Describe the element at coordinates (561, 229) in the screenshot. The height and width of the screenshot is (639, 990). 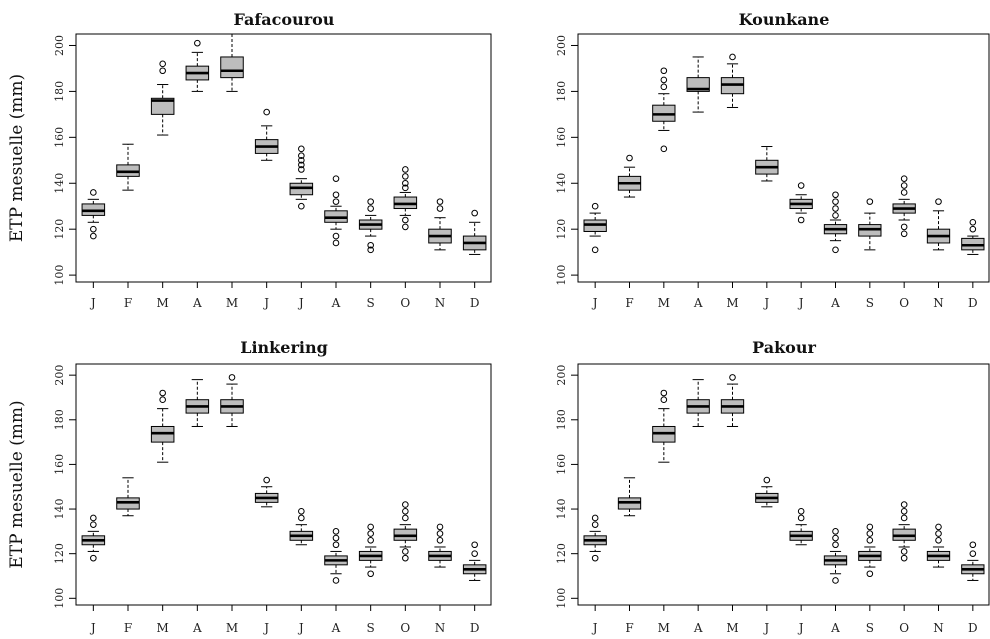
I see `y-tick-label: 120` at that location.